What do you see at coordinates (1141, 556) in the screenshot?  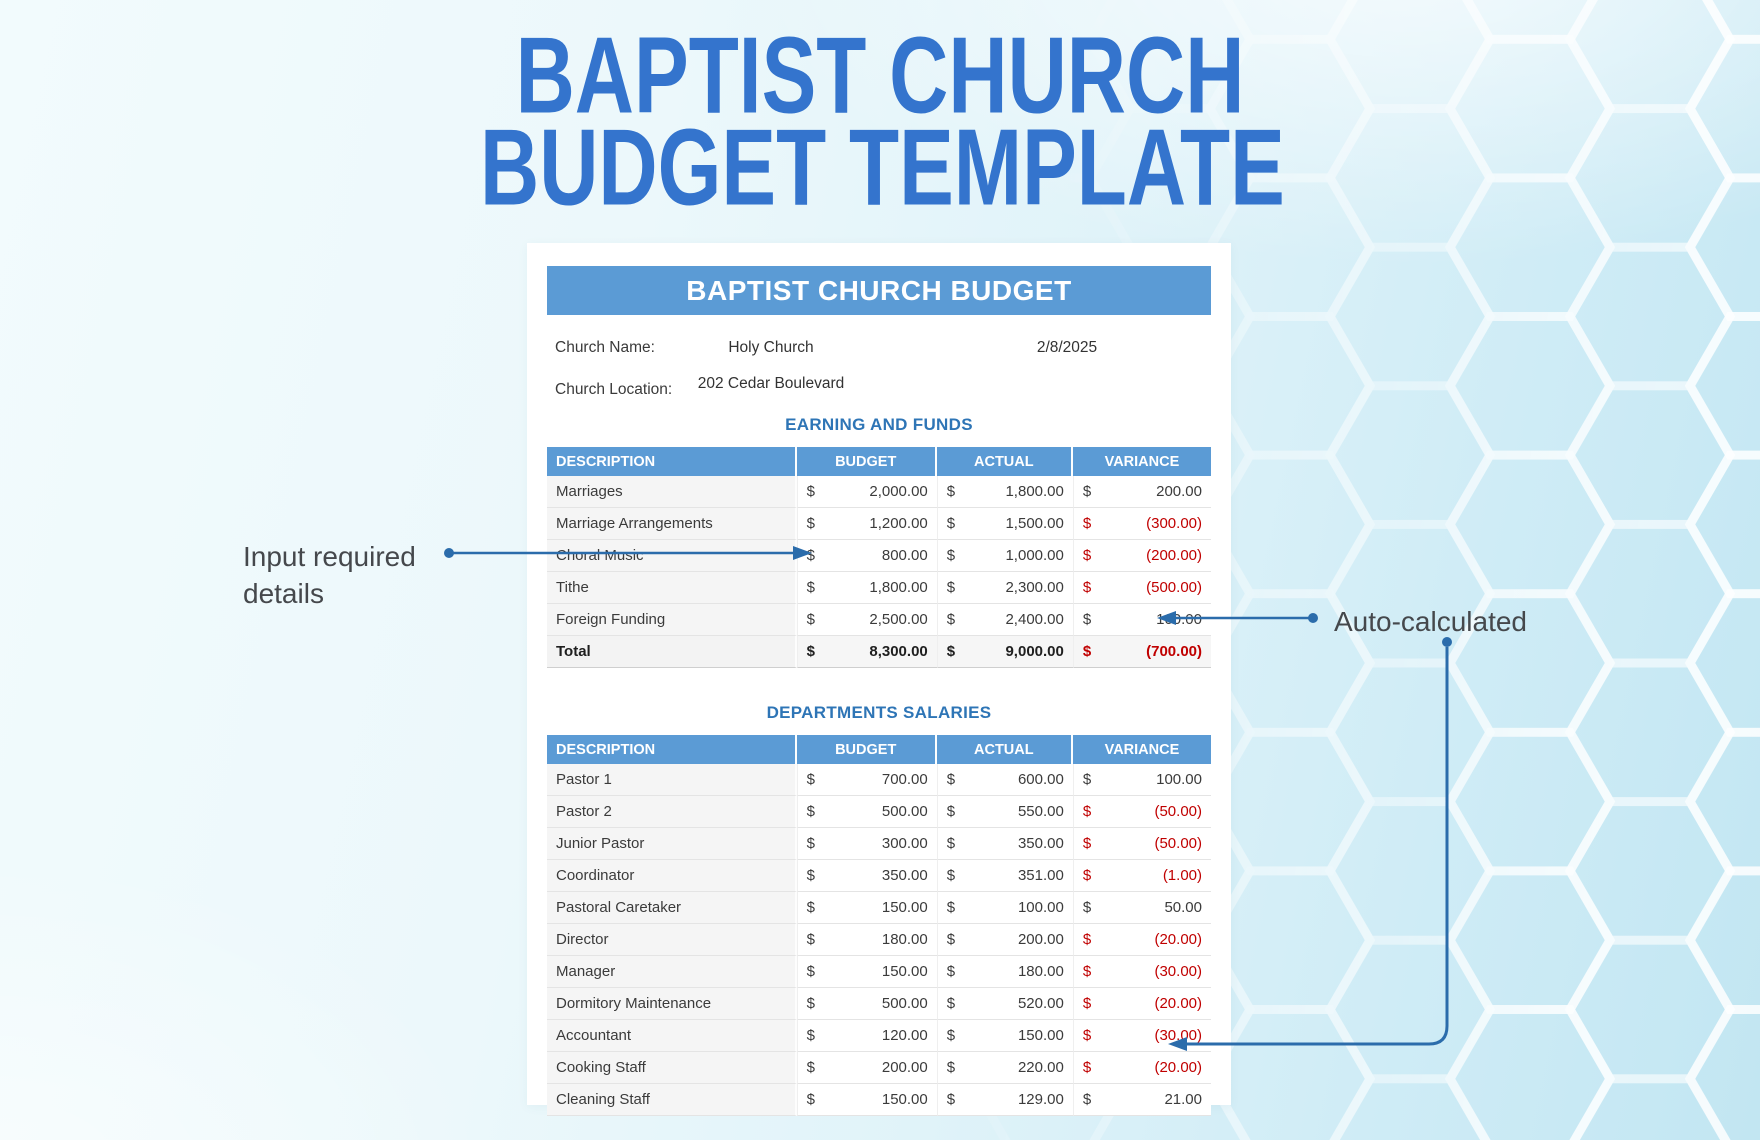 I see `variance-cell: $ (200.00)` at bounding box center [1141, 556].